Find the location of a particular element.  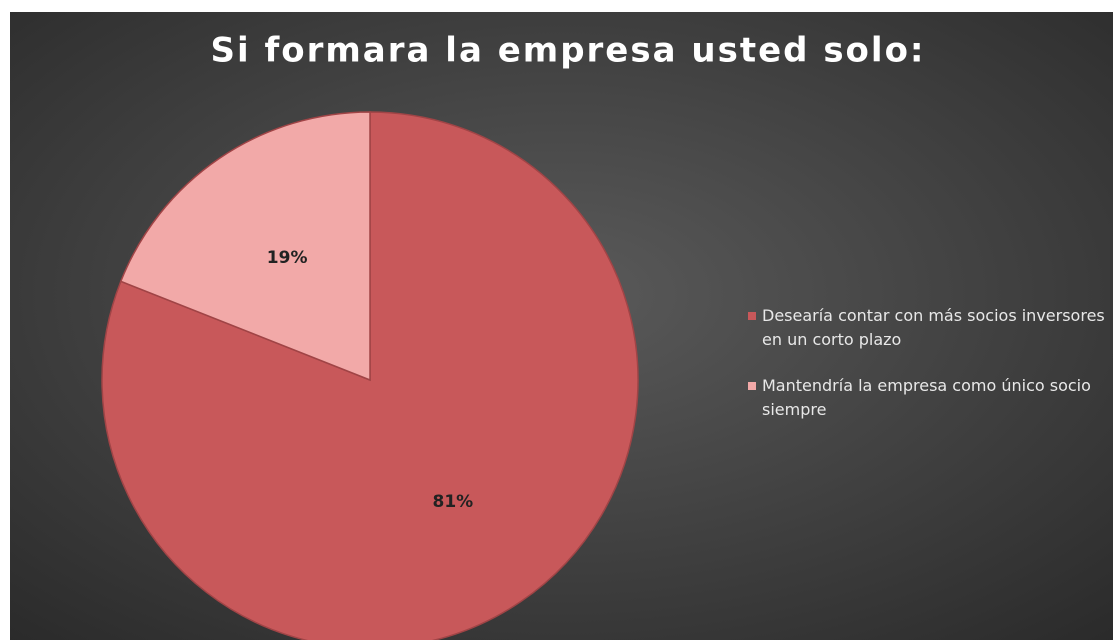

chart-title: Si formara la empresa usted solo: is located at coordinates (567, 51).